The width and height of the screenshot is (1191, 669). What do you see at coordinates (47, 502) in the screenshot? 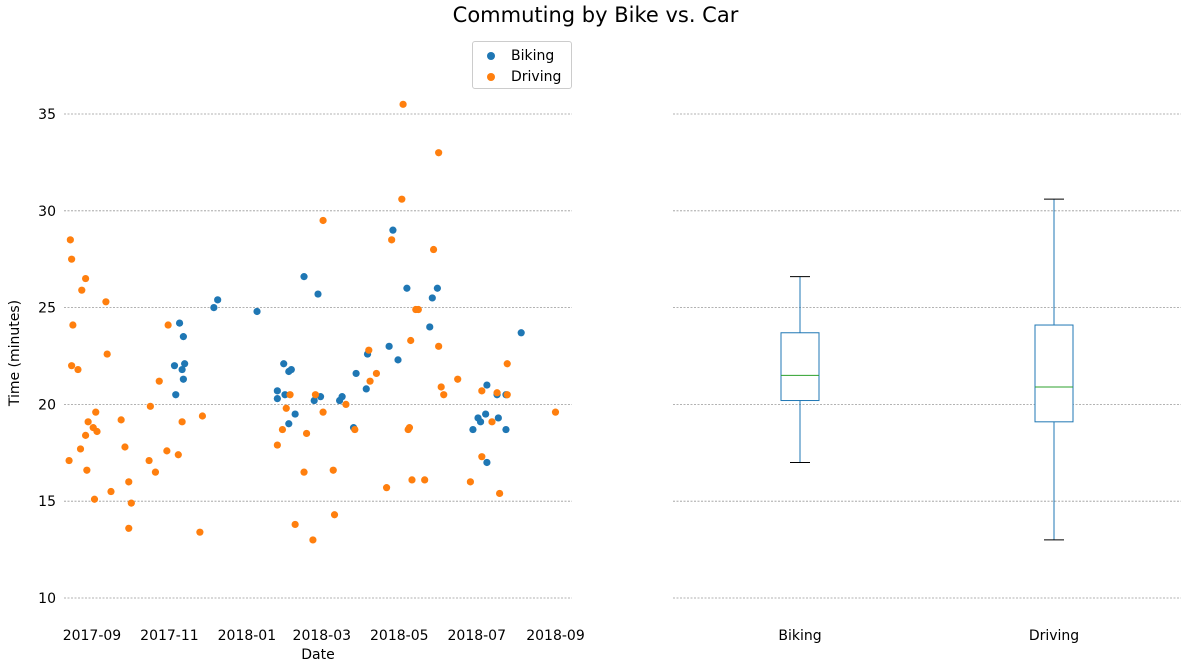
I see `y-tick-label-15: 15` at bounding box center [47, 502].